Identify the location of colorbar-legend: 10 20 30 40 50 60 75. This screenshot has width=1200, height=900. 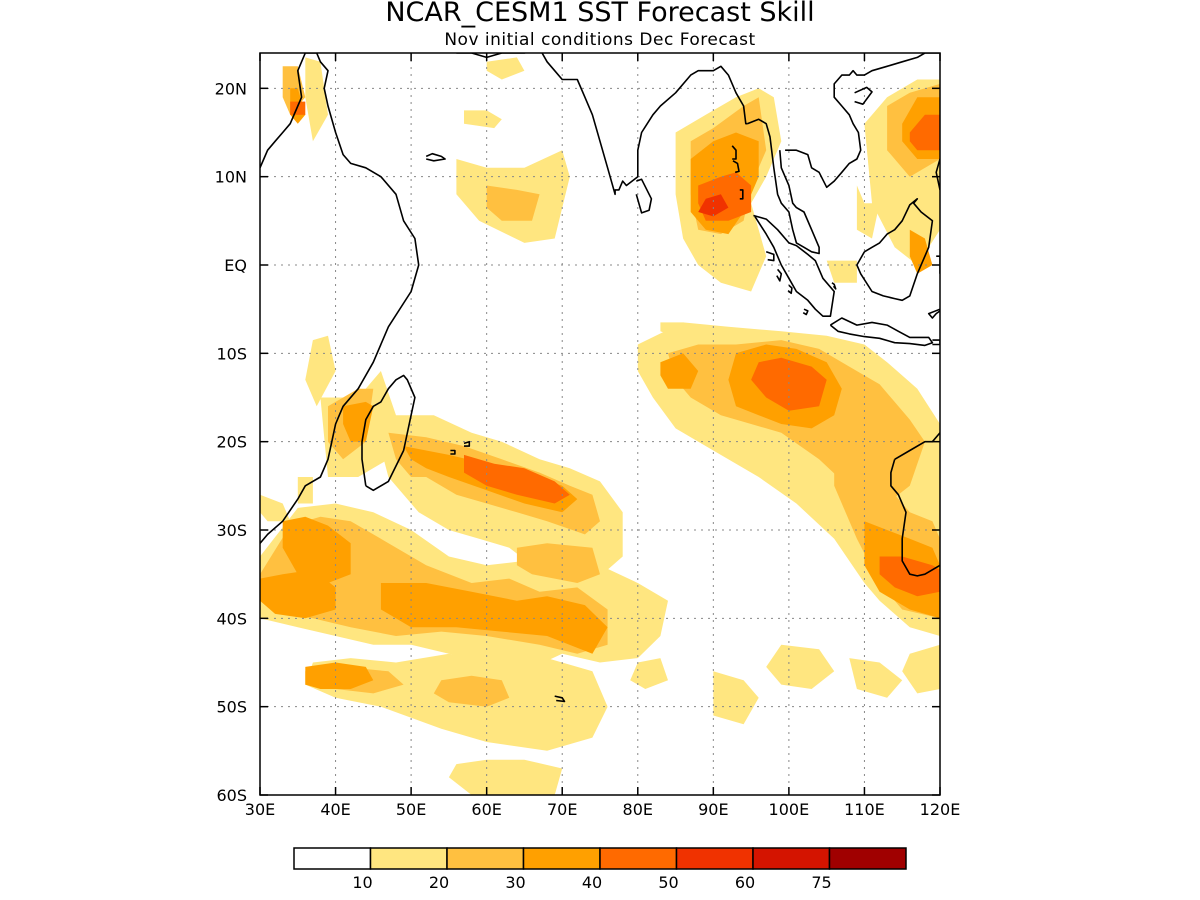
(600, 869).